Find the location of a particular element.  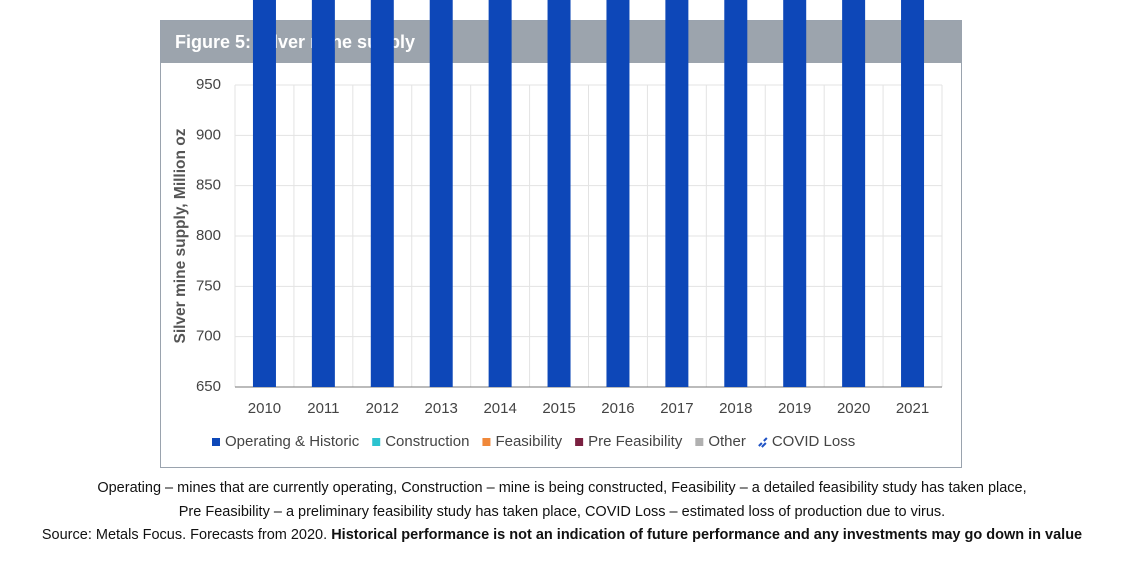

x-tick-label: 2019 is located at coordinates (794, 408).